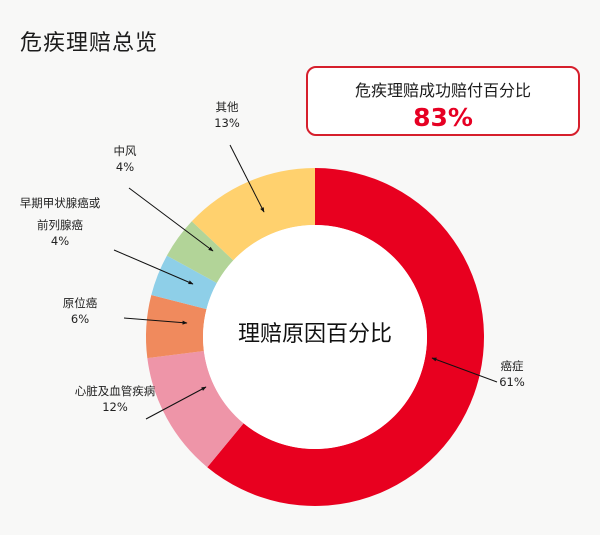  Describe the element at coordinates (153, 267) in the screenshot. I see `arrow-thyroid` at that location.